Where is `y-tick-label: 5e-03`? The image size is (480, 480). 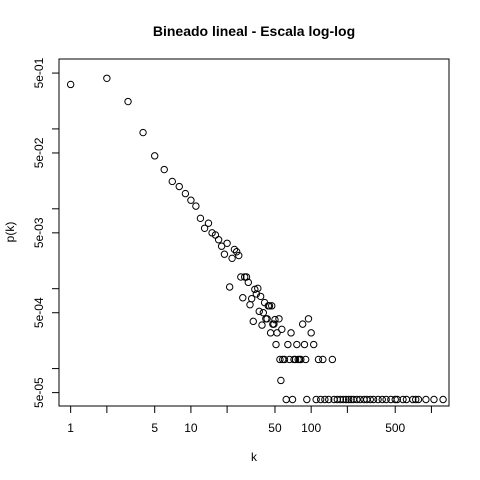 y-tick-label: 5e-03 is located at coordinates (39, 232).